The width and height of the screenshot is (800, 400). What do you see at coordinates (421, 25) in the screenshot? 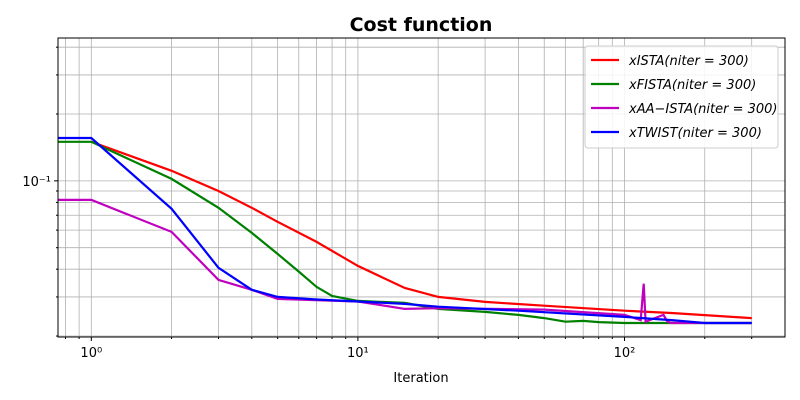
I see `chart-title: Cost function` at bounding box center [421, 25].